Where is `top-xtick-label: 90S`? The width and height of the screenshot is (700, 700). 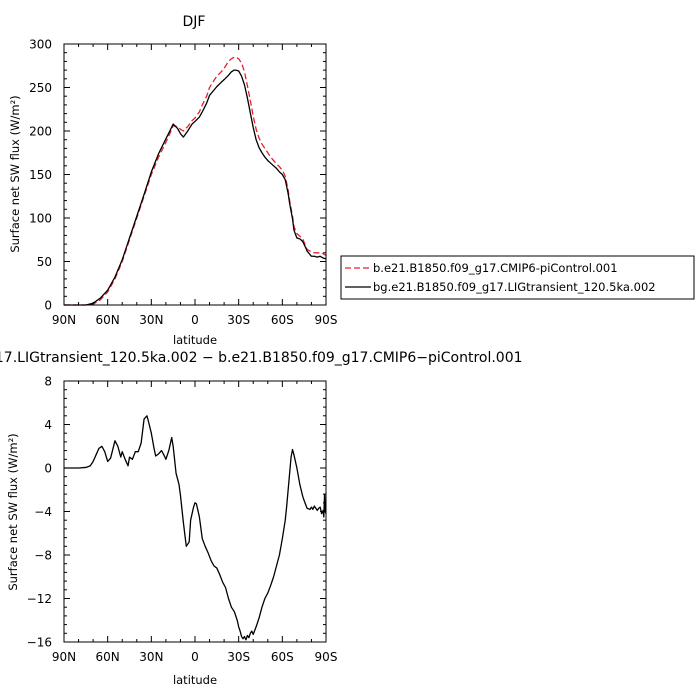 top-xtick-label: 90S is located at coordinates (326, 320).